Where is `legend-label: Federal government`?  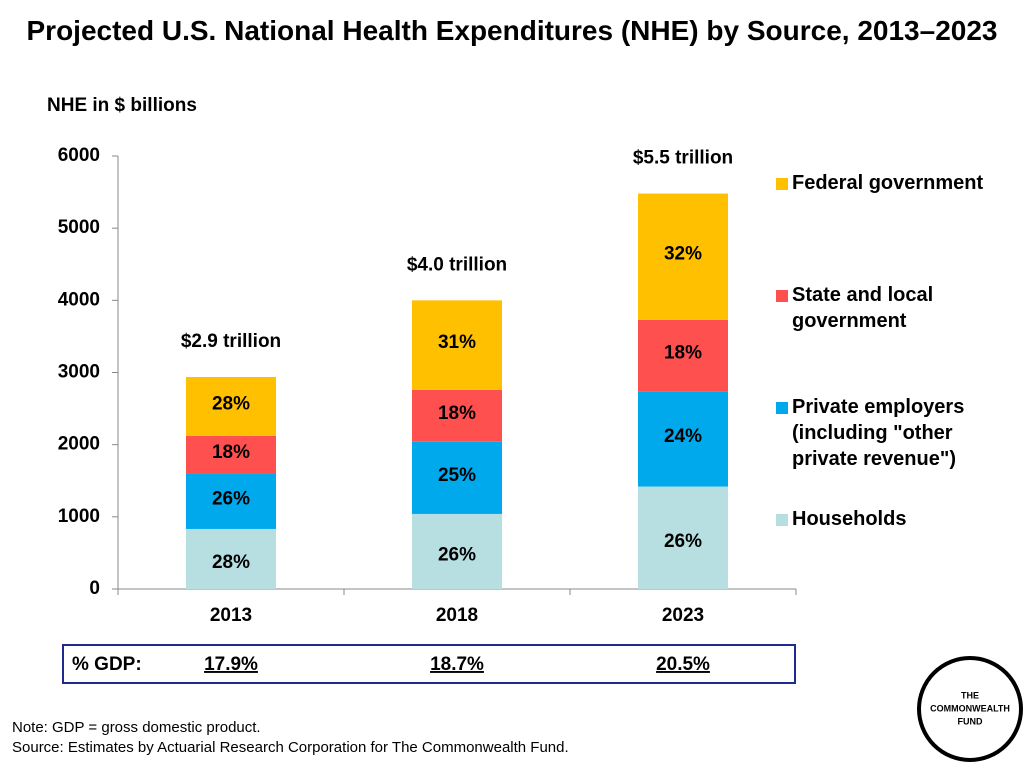 legend-label: Federal government is located at coordinates (888, 183).